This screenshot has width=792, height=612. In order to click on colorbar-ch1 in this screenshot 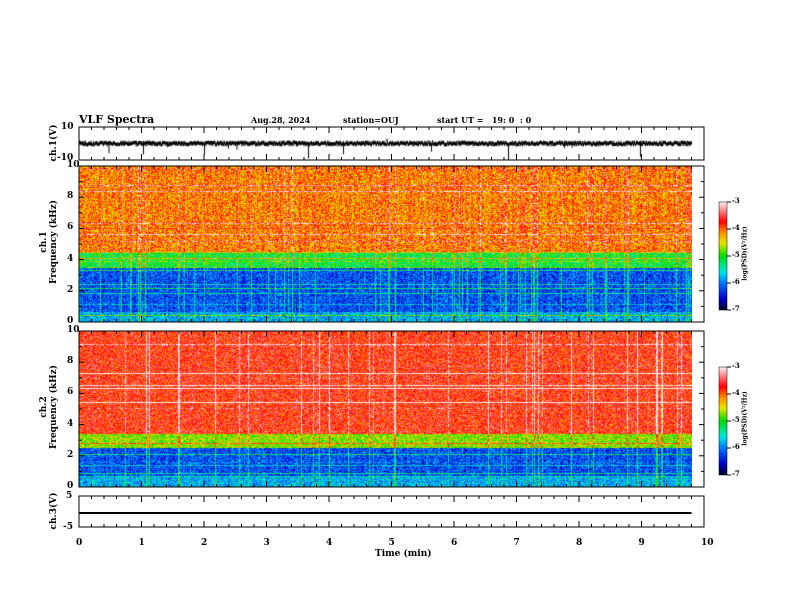, I will do `click(723, 256)`.